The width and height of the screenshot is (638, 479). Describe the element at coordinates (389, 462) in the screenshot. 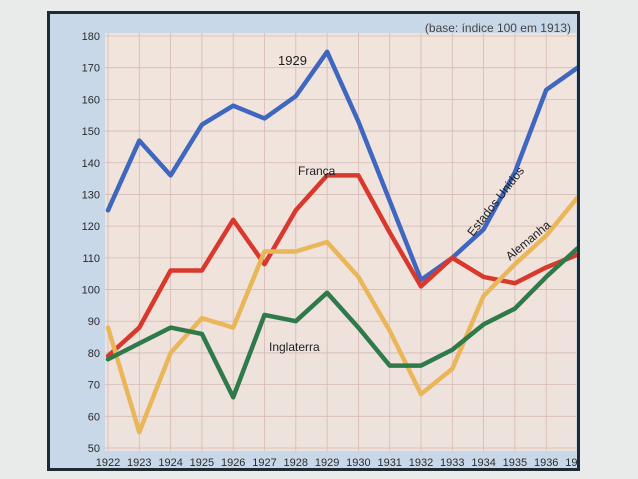

I see `x-tick-label: 1931` at that location.